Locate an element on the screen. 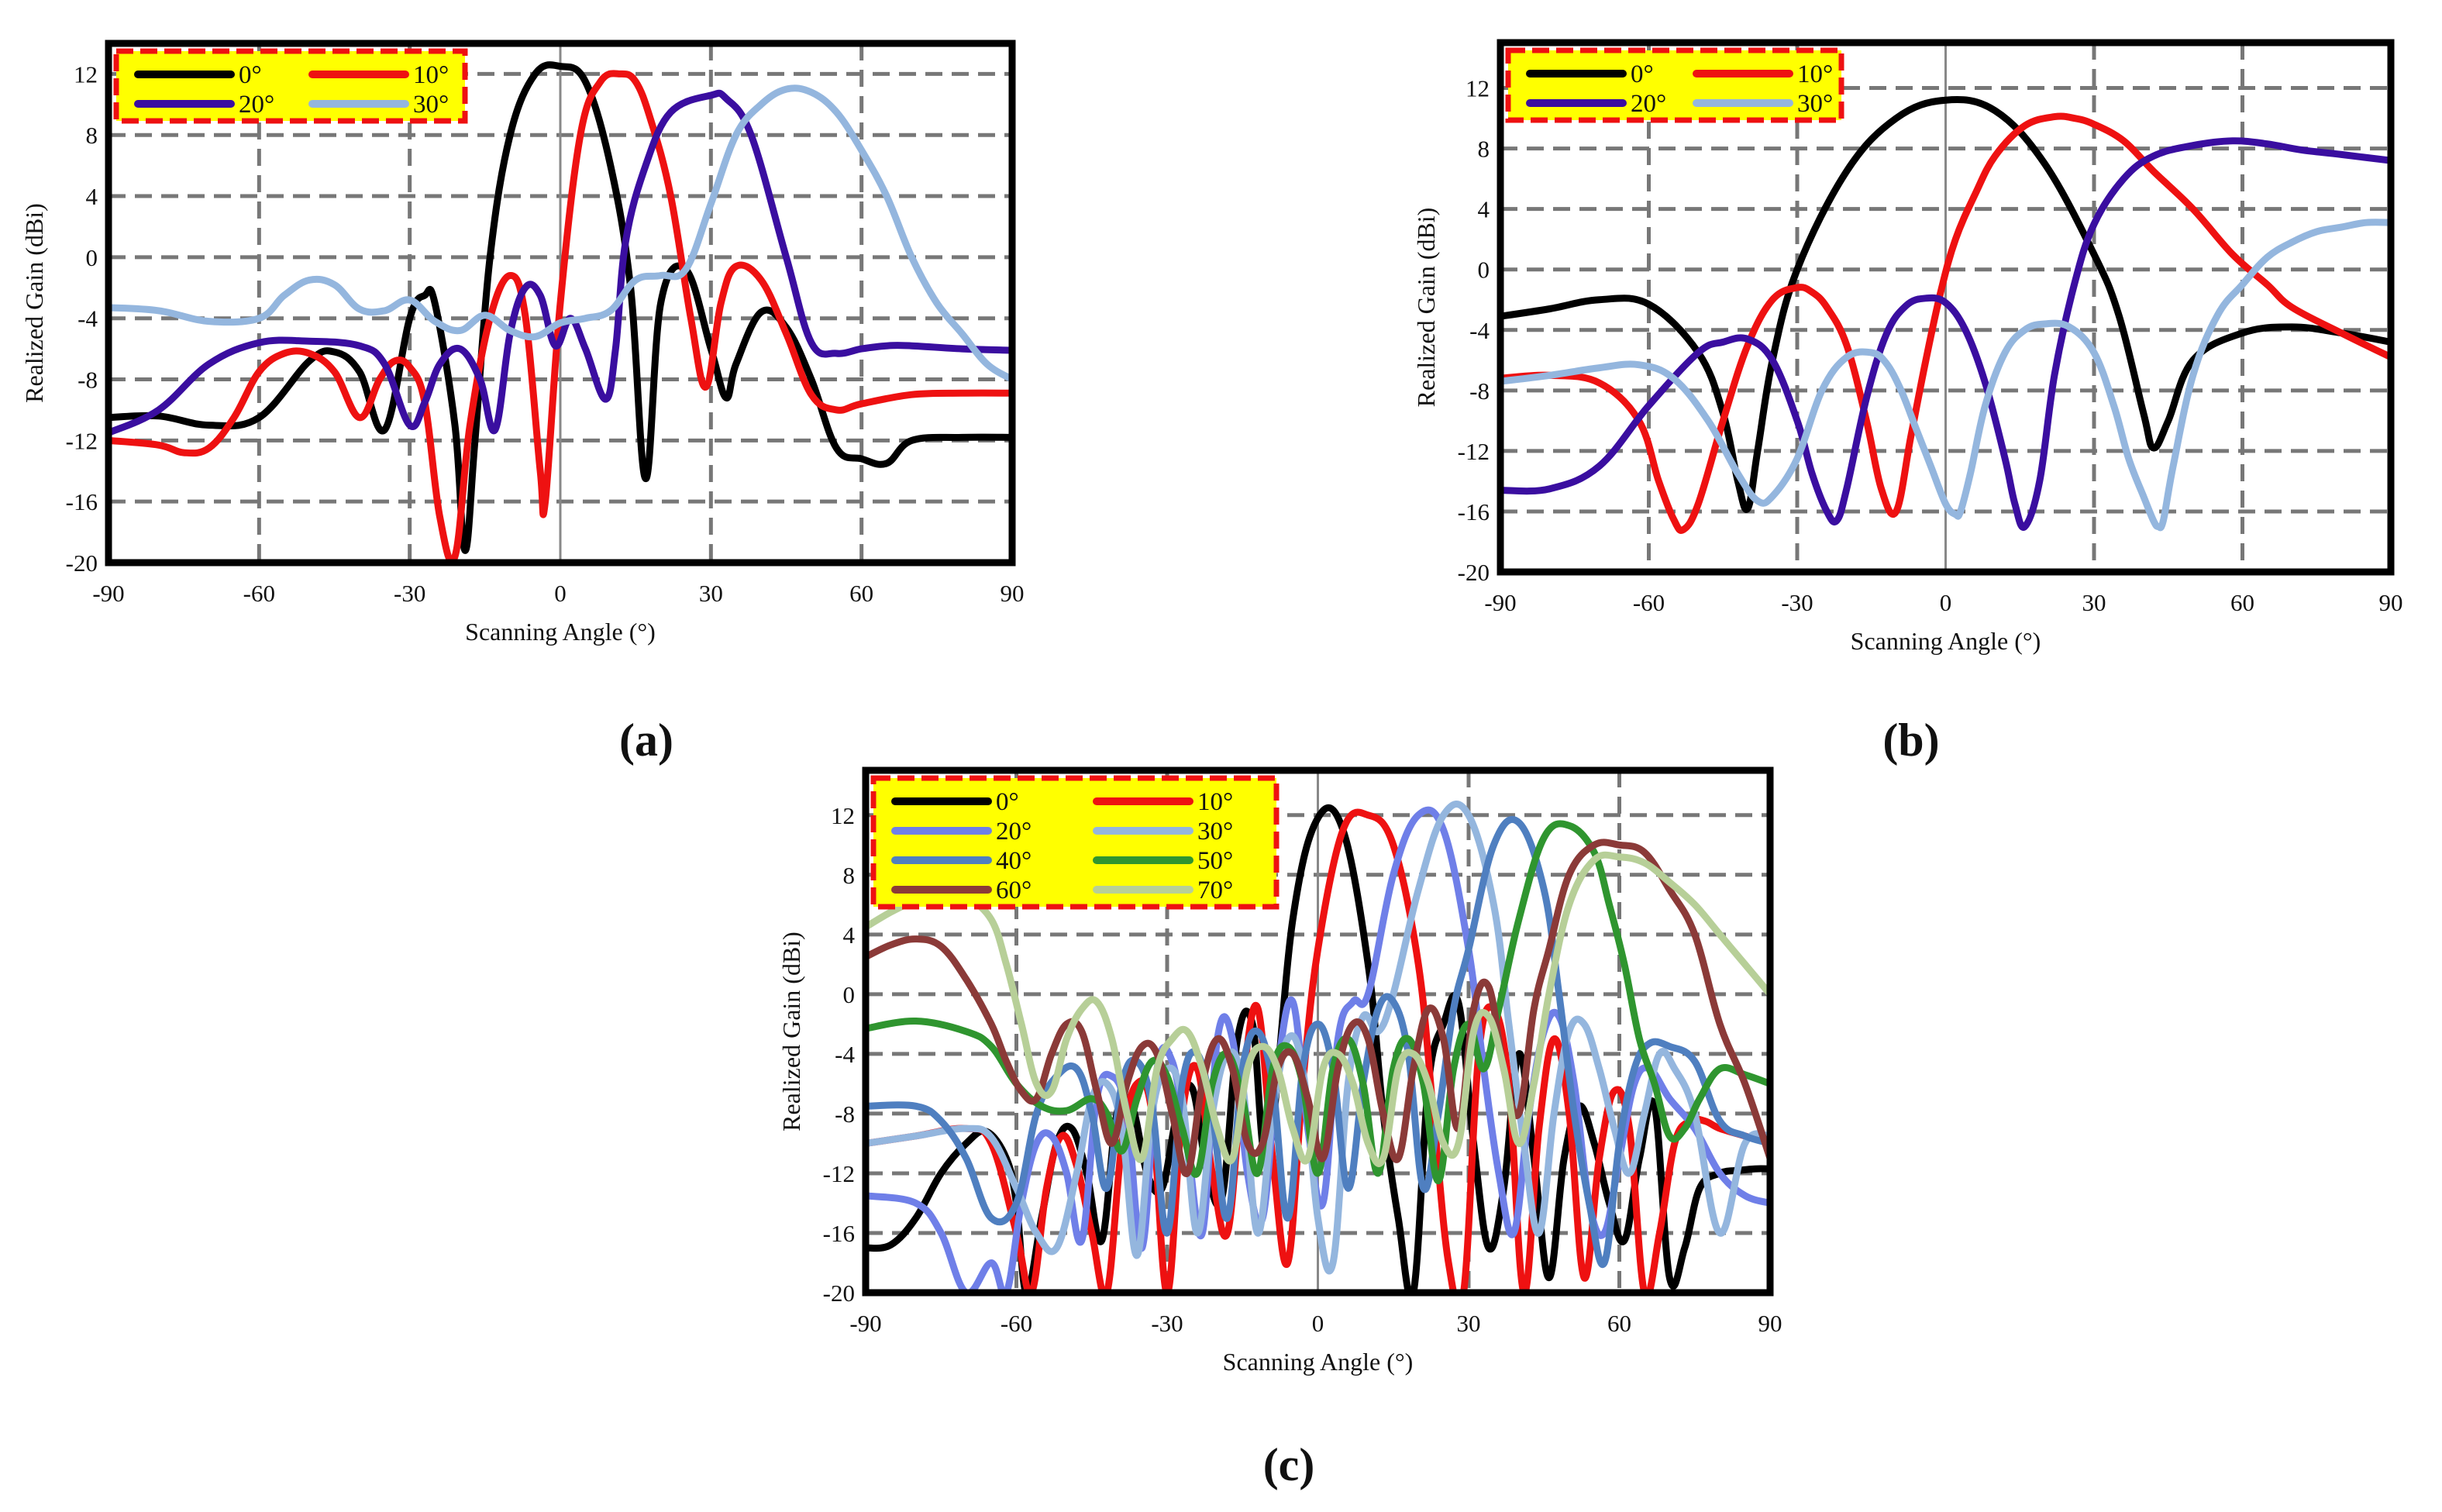  legend: 0° 10° 20° 30° 40° 50° 60° 70° is located at coordinates (1075, 842).